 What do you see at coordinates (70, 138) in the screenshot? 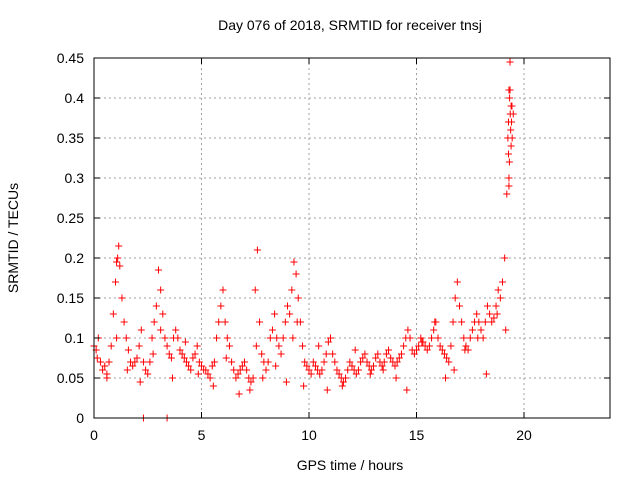
I see `y-tick-label: 0.35` at bounding box center [70, 138].